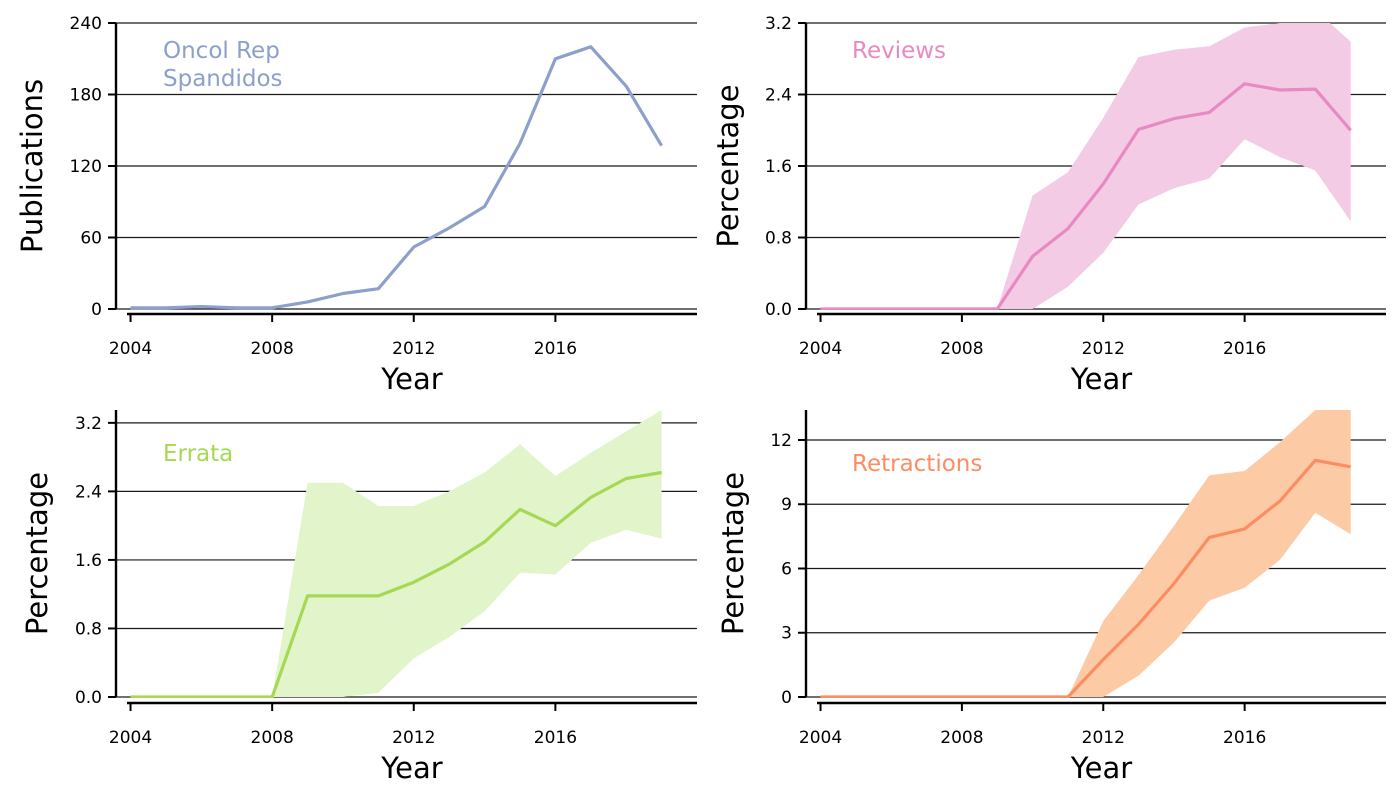 The width and height of the screenshot is (1400, 800). I want to click on series-label: Oncol Rep, so click(221, 51).